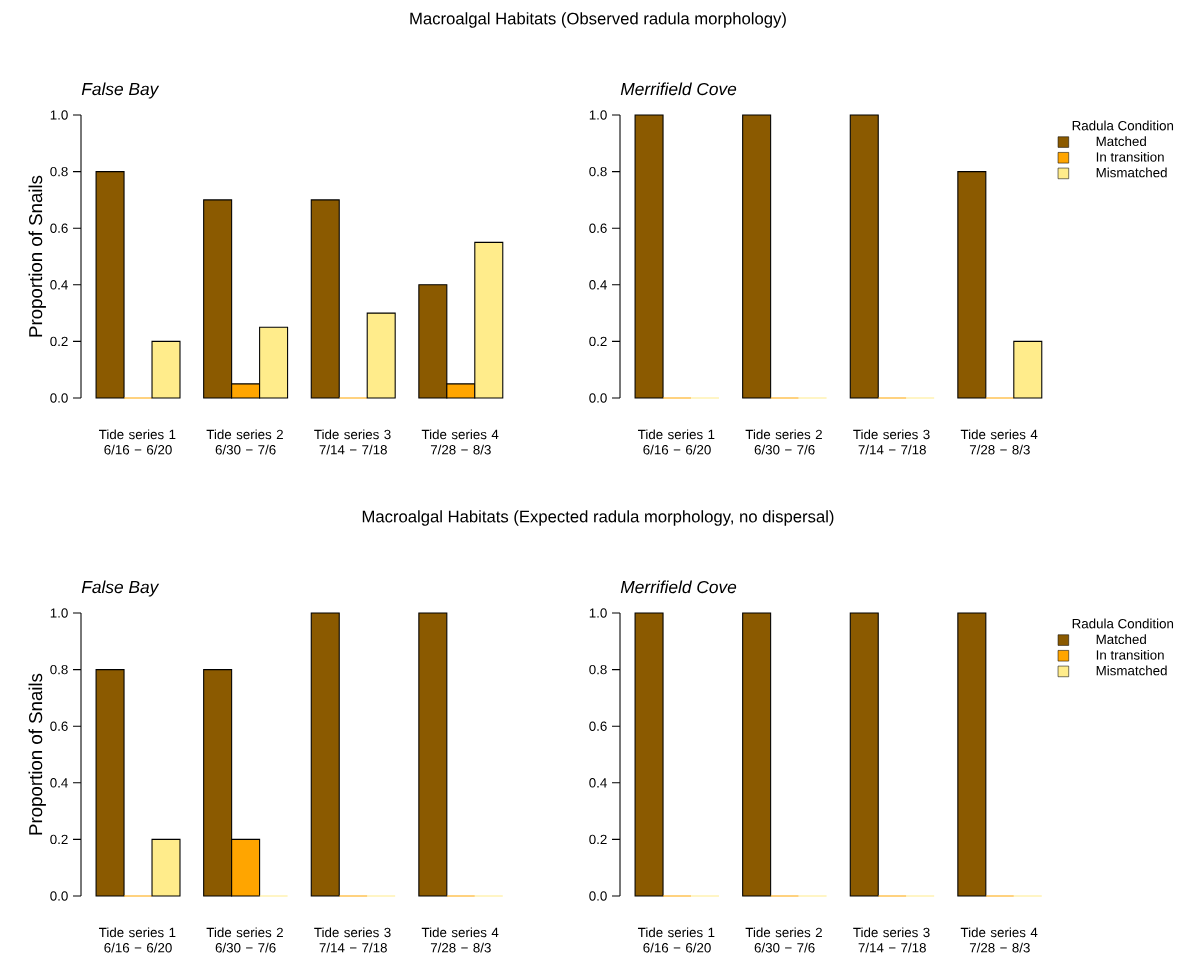  I want to click on text: Macroalgal Habitats (Observed radula morphology), so click(598, 20).